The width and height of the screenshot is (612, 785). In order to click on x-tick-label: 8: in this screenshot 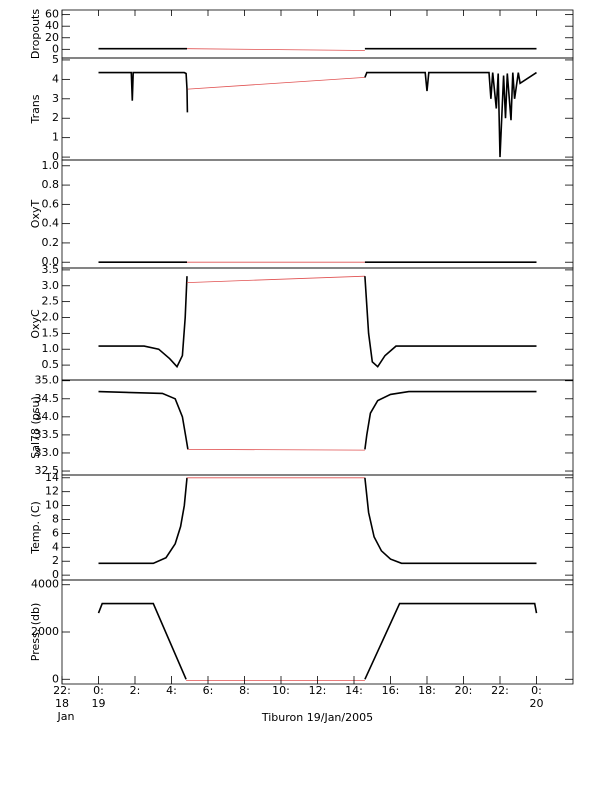, I will do `click(244, 690)`.